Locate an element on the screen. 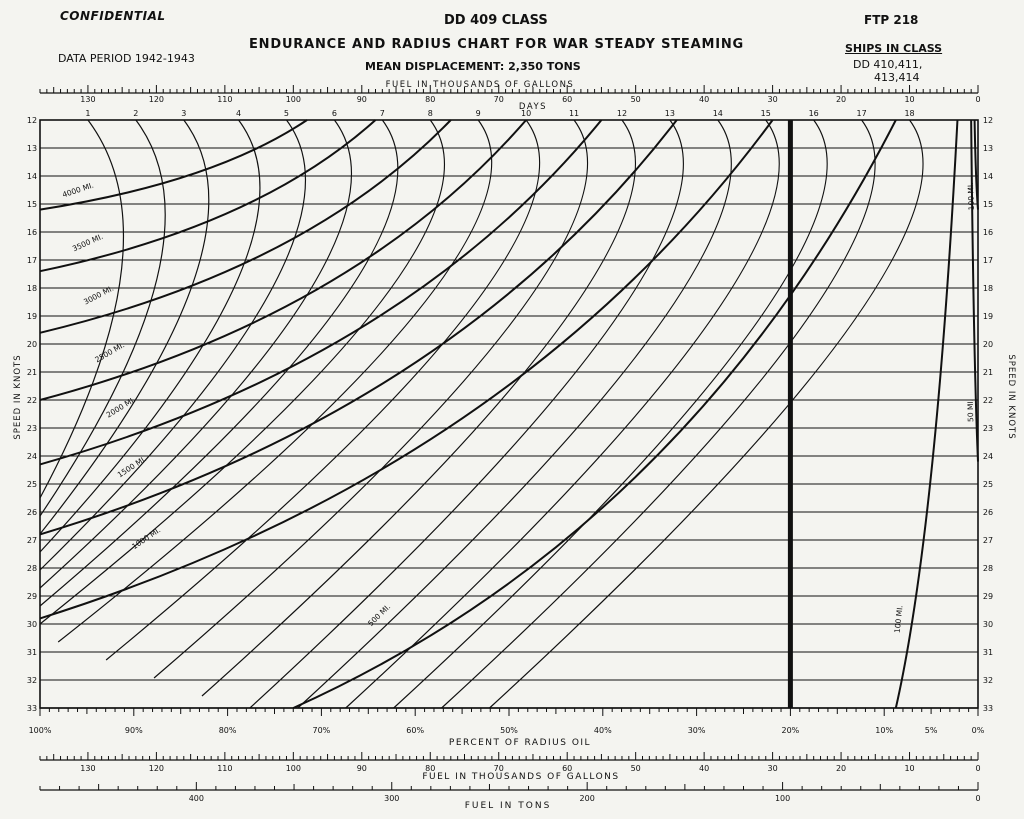  speed-tick-label-left: 23 is located at coordinates (32, 428).